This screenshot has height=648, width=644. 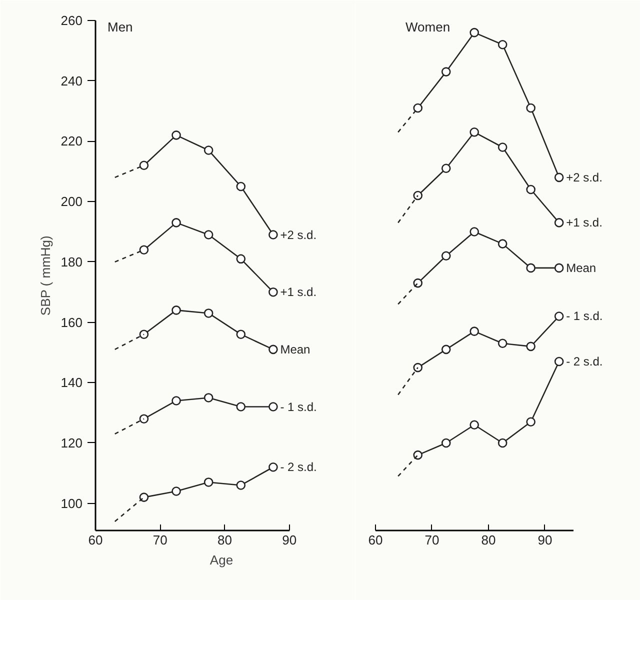 What do you see at coordinates (71, 202) in the screenshot?
I see `y-tick-label: 200` at bounding box center [71, 202].